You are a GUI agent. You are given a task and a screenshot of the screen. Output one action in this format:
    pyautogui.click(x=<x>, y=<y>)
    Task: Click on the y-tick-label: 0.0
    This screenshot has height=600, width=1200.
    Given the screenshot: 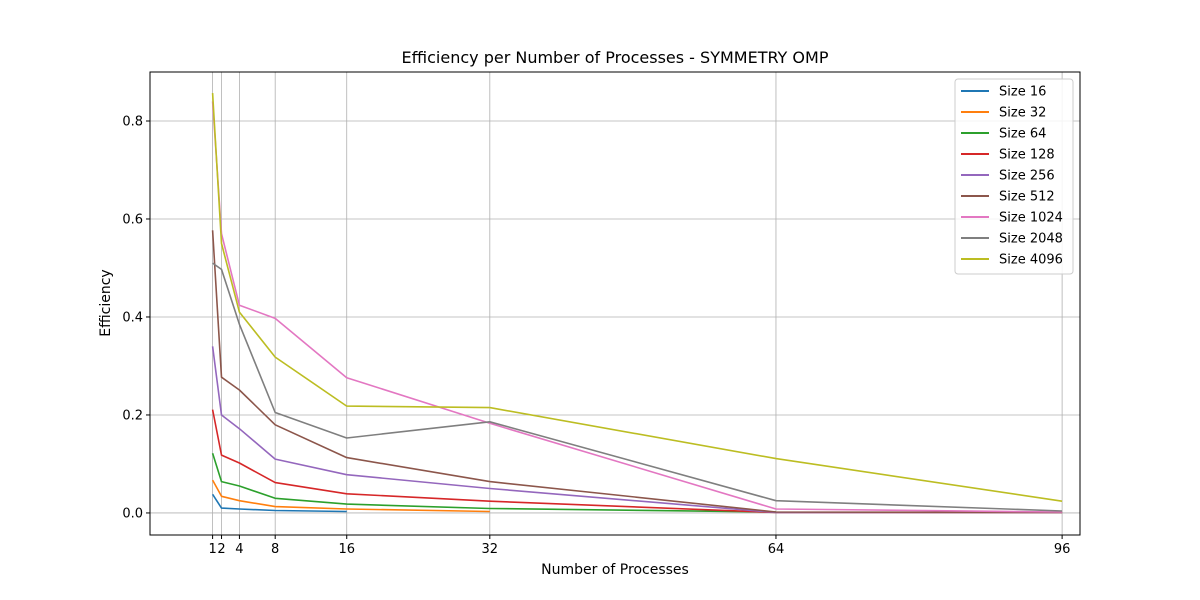 What is the action you would take?
    pyautogui.click(x=132, y=513)
    